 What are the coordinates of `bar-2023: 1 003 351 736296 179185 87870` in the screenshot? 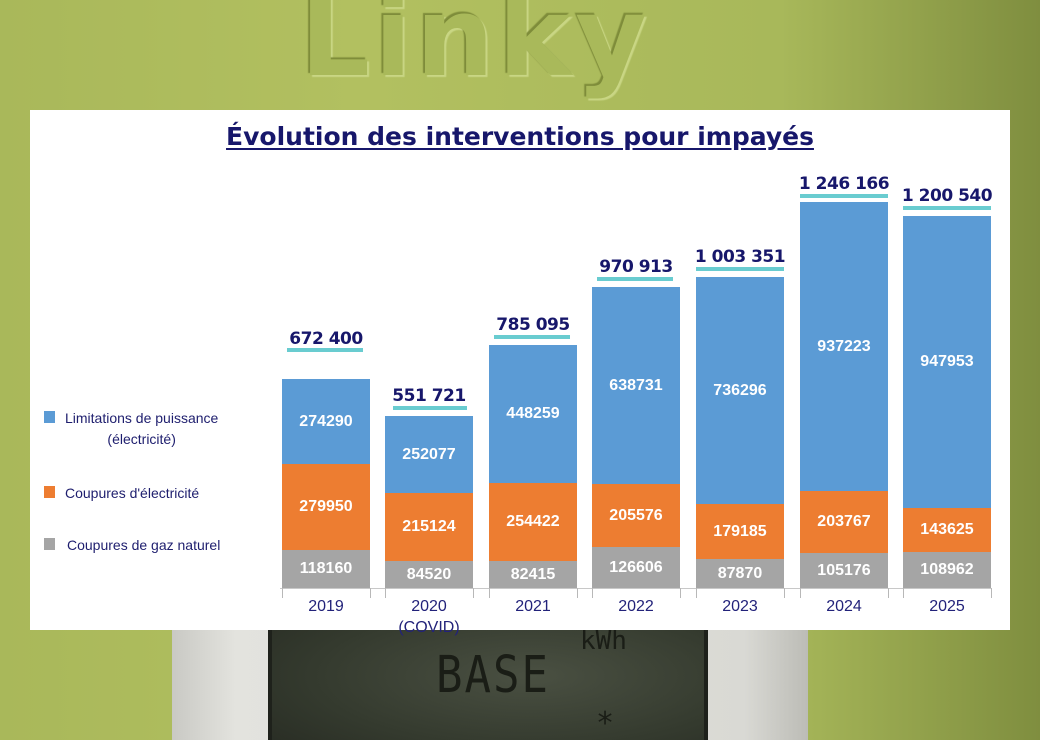 It's located at (740, 417).